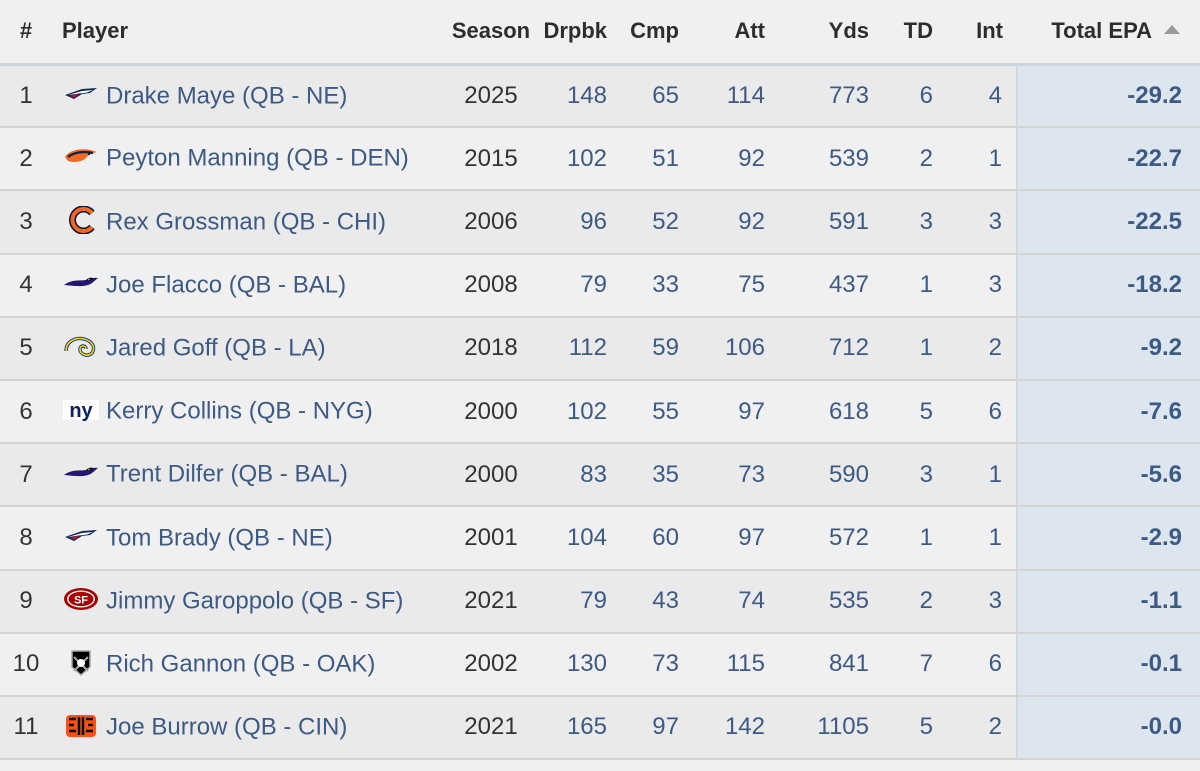 The width and height of the screenshot is (1200, 771). Describe the element at coordinates (657, 348) in the screenshot. I see `cmp-cell: 59` at that location.